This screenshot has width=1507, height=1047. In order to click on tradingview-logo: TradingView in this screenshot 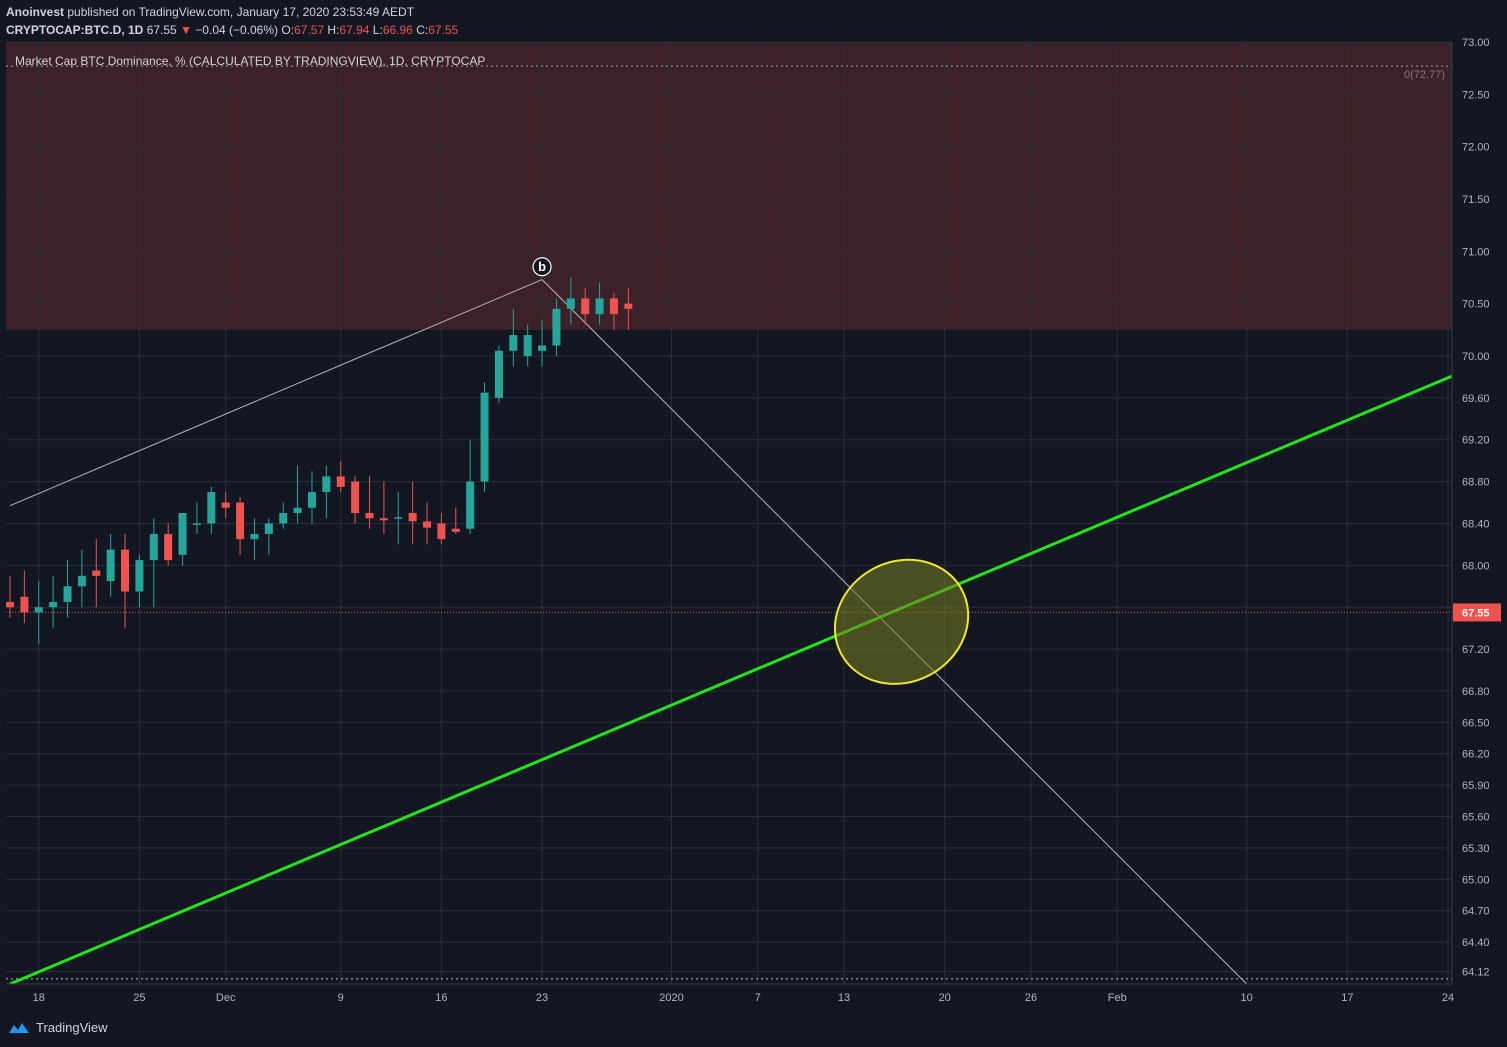, I will do `click(58, 1027)`.